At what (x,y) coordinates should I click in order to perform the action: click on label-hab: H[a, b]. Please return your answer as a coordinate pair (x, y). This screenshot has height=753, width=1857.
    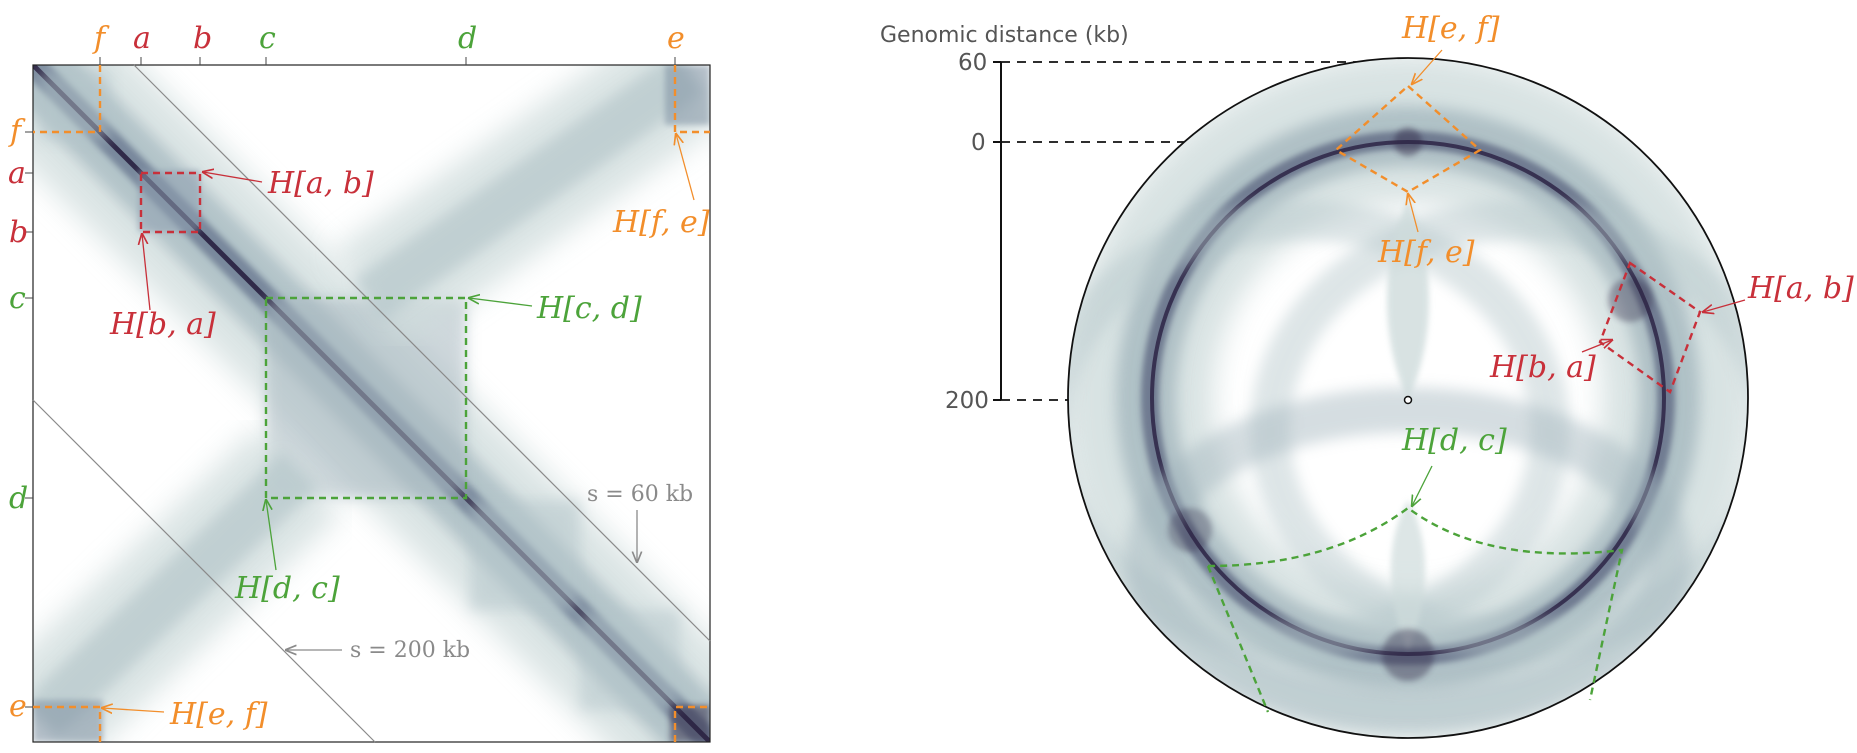
    Looking at the image, I should click on (320, 183).